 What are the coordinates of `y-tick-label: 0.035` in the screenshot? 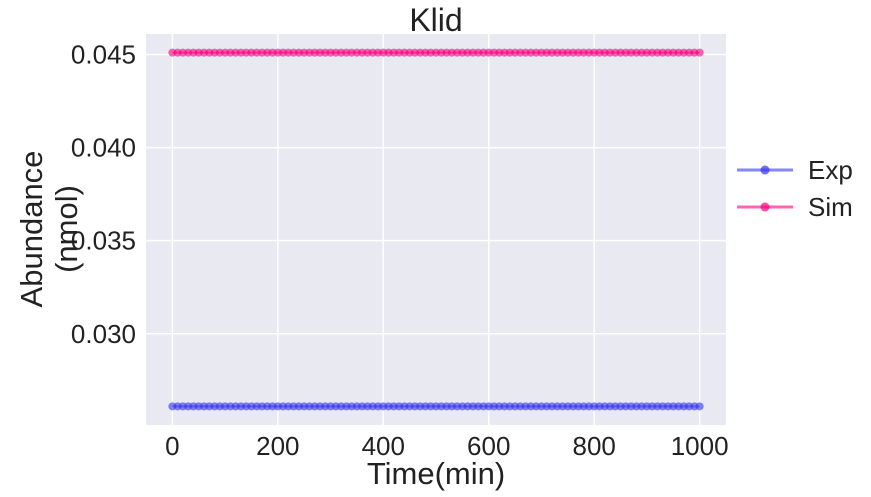 It's located at (103, 241).